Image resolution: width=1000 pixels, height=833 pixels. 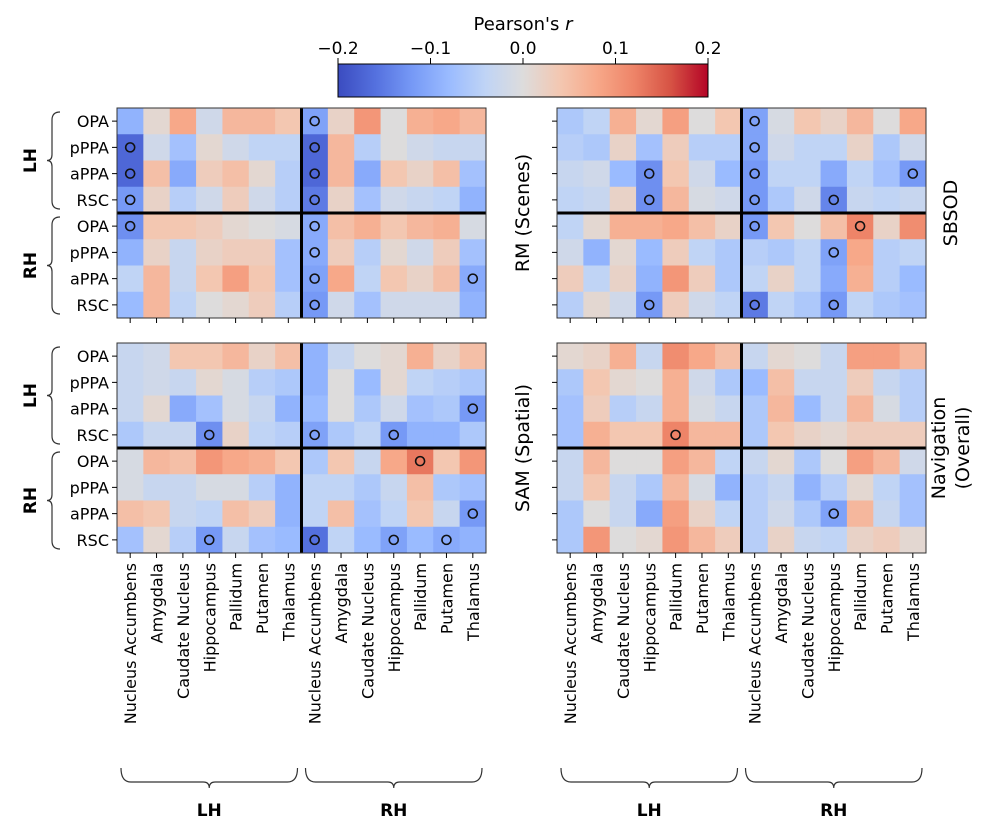 I want to click on column-label: Hippocampus, so click(x=834, y=617).